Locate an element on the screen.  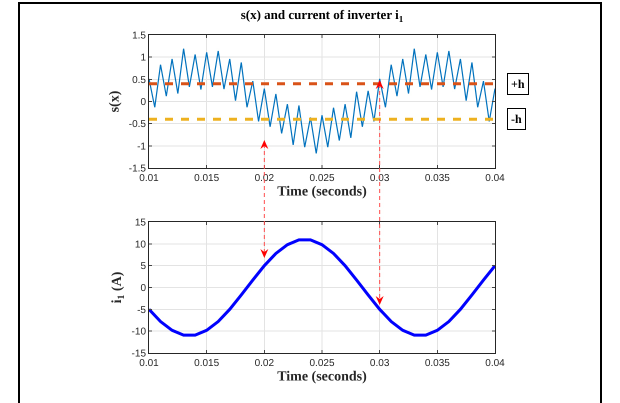
y-tick-label: 10 is located at coordinates (140, 244).